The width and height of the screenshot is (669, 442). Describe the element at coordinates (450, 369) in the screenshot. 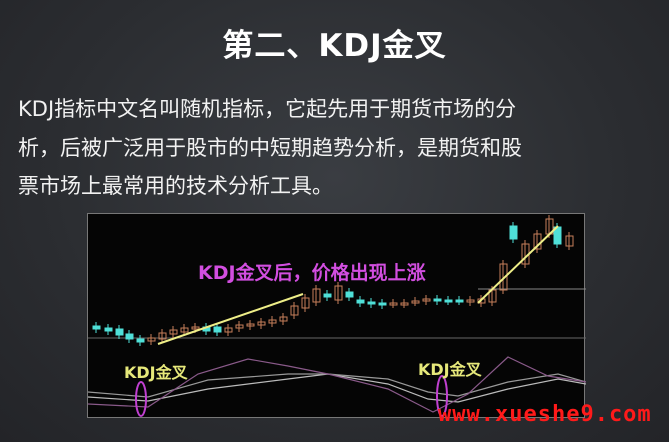

I see `golden-cross-label-2: KDJ金叉` at that location.